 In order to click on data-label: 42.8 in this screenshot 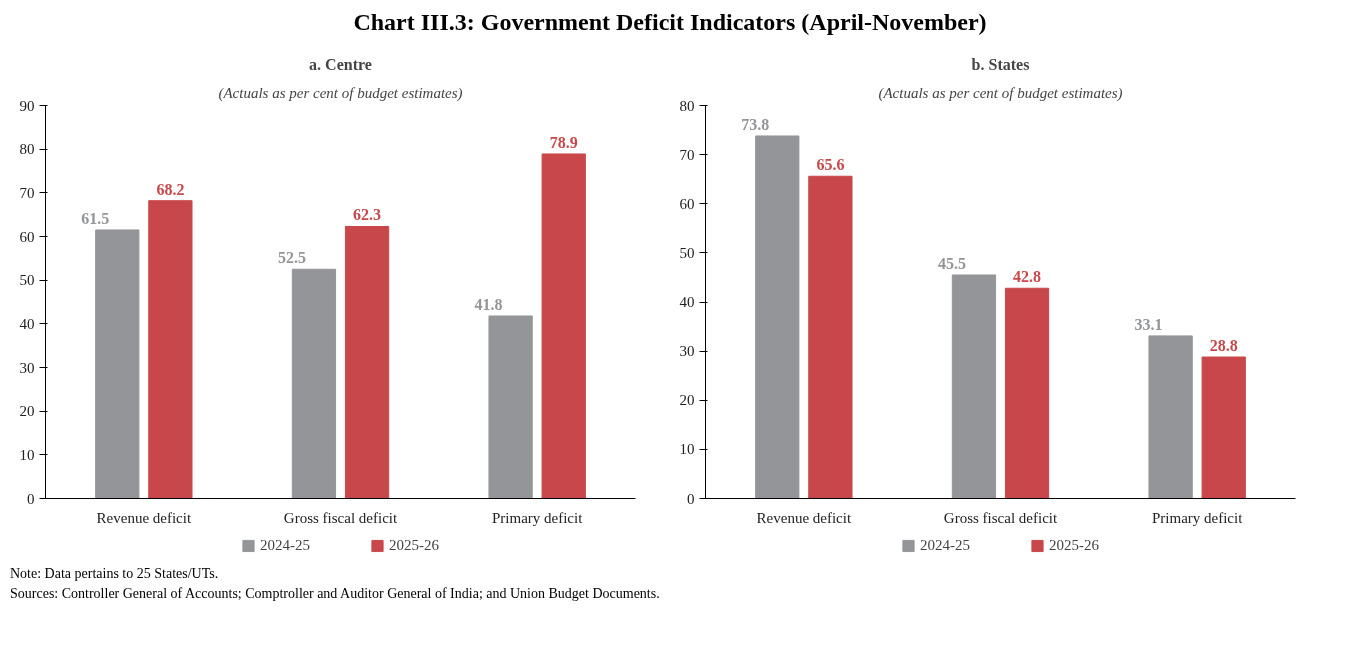, I will do `click(1027, 277)`.